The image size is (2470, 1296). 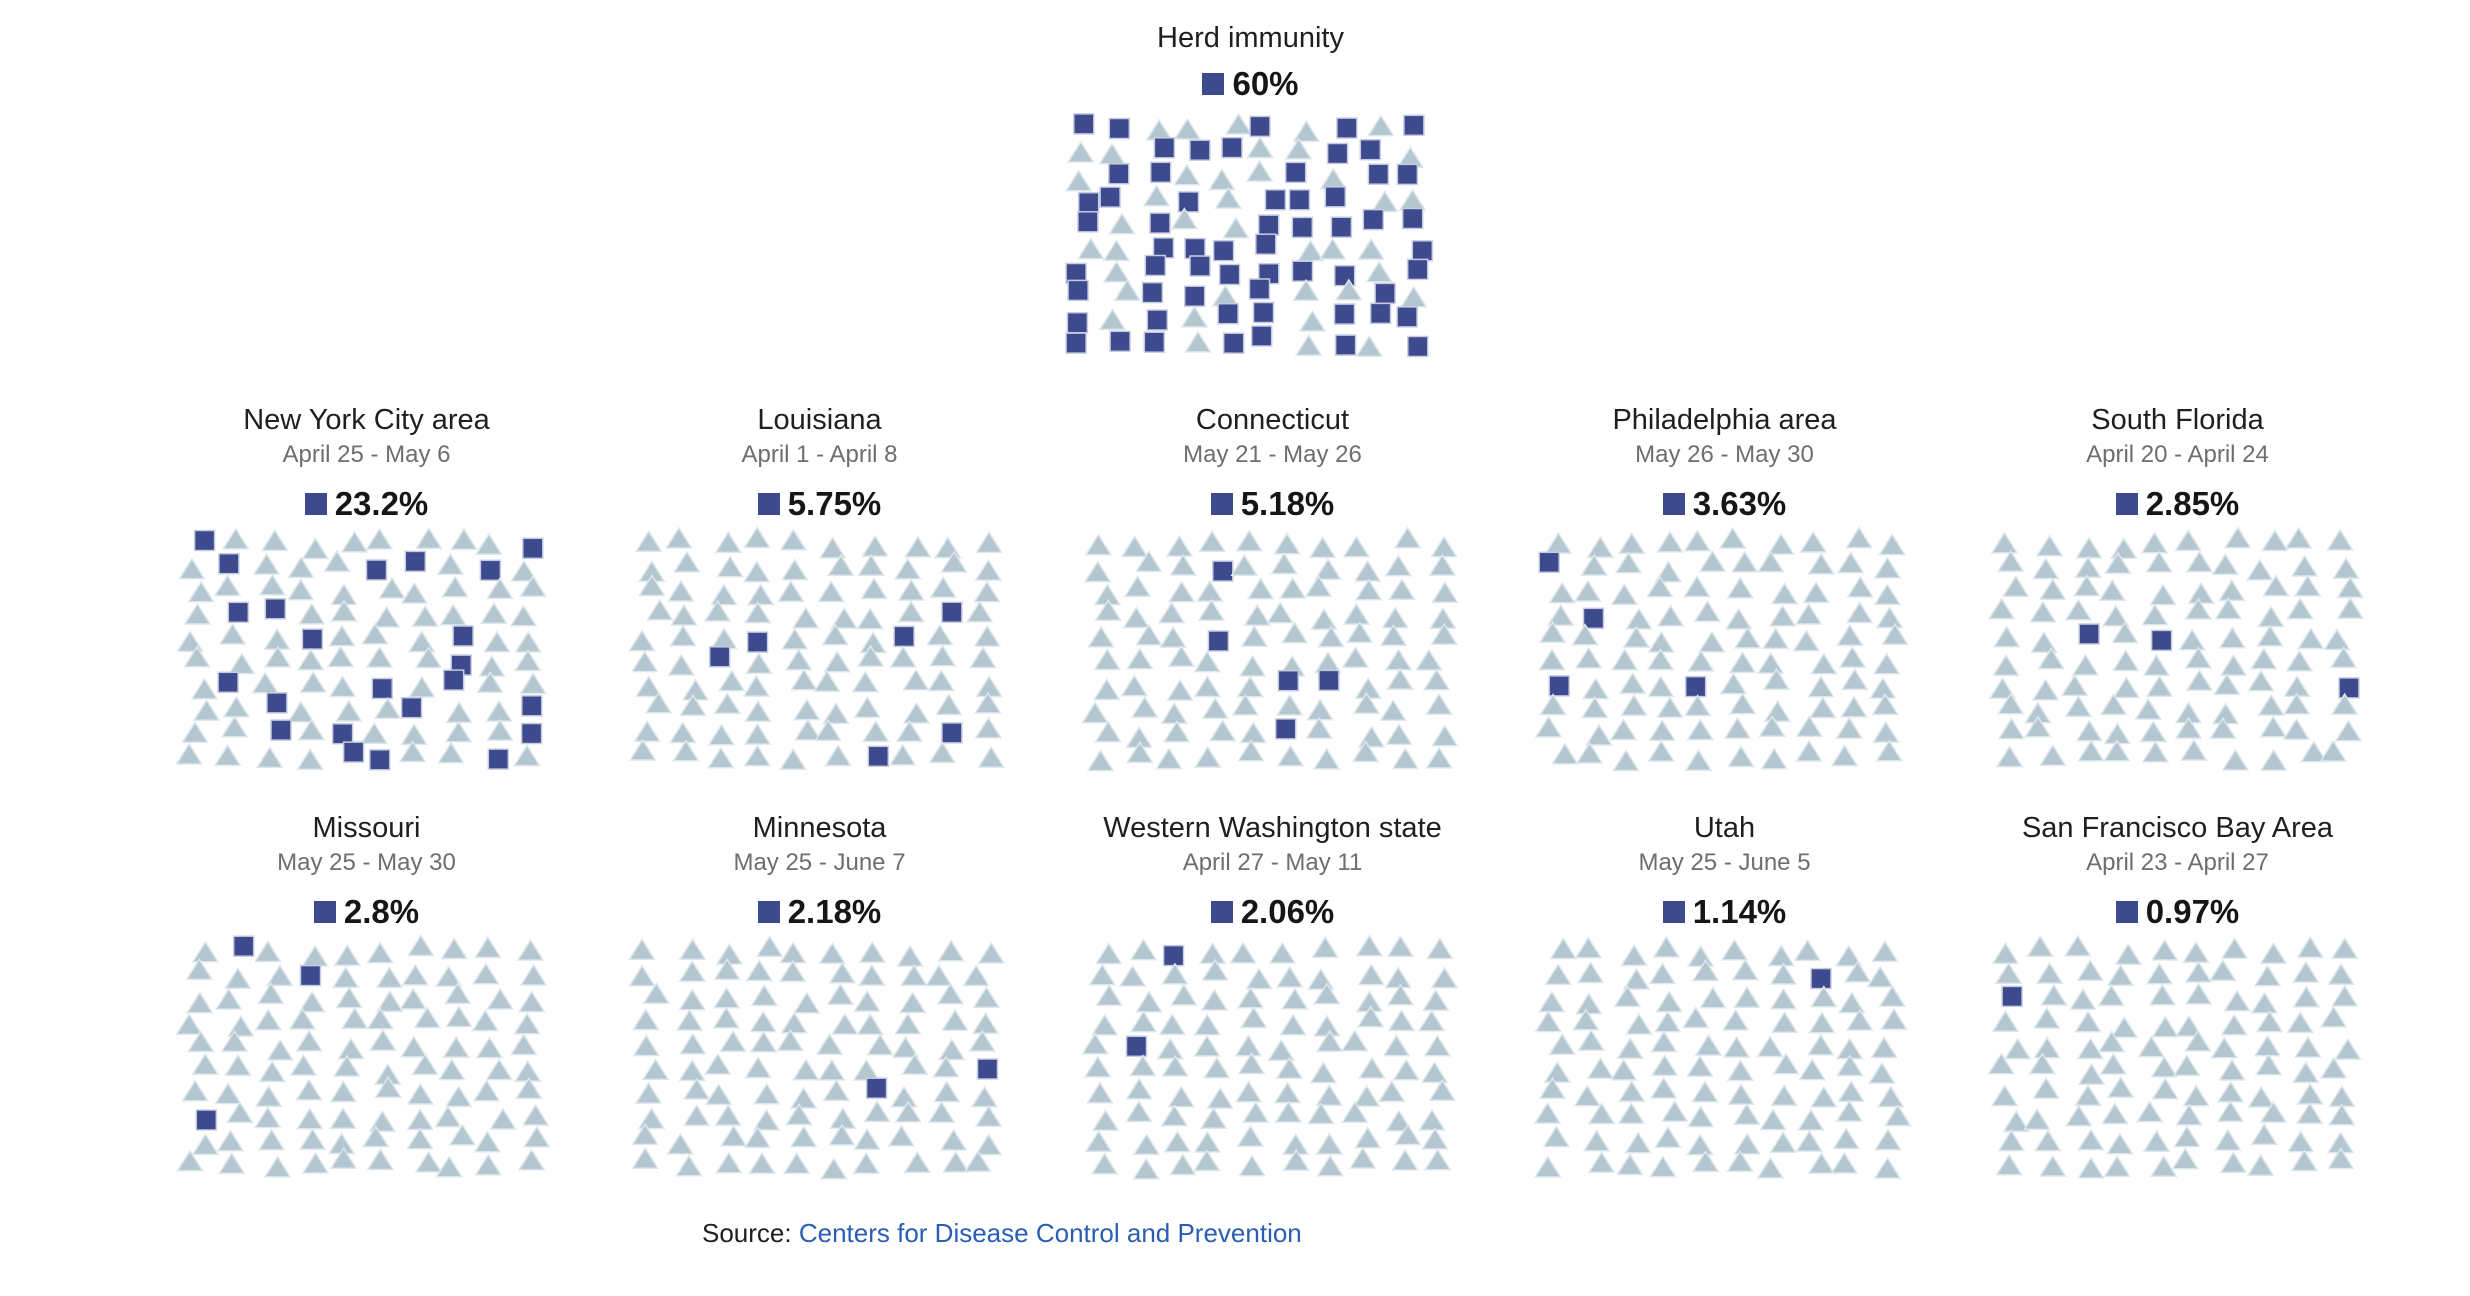 What do you see at coordinates (1287, 503) in the screenshot?
I see `panel-value-label: 5.18%` at bounding box center [1287, 503].